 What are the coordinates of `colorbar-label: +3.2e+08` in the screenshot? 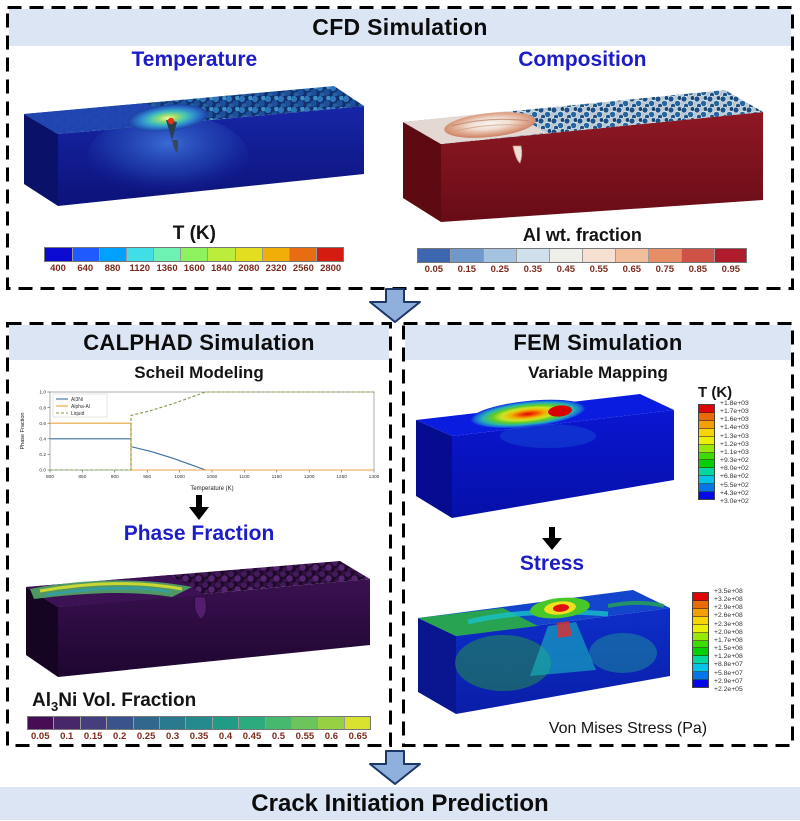 It's located at (728, 600).